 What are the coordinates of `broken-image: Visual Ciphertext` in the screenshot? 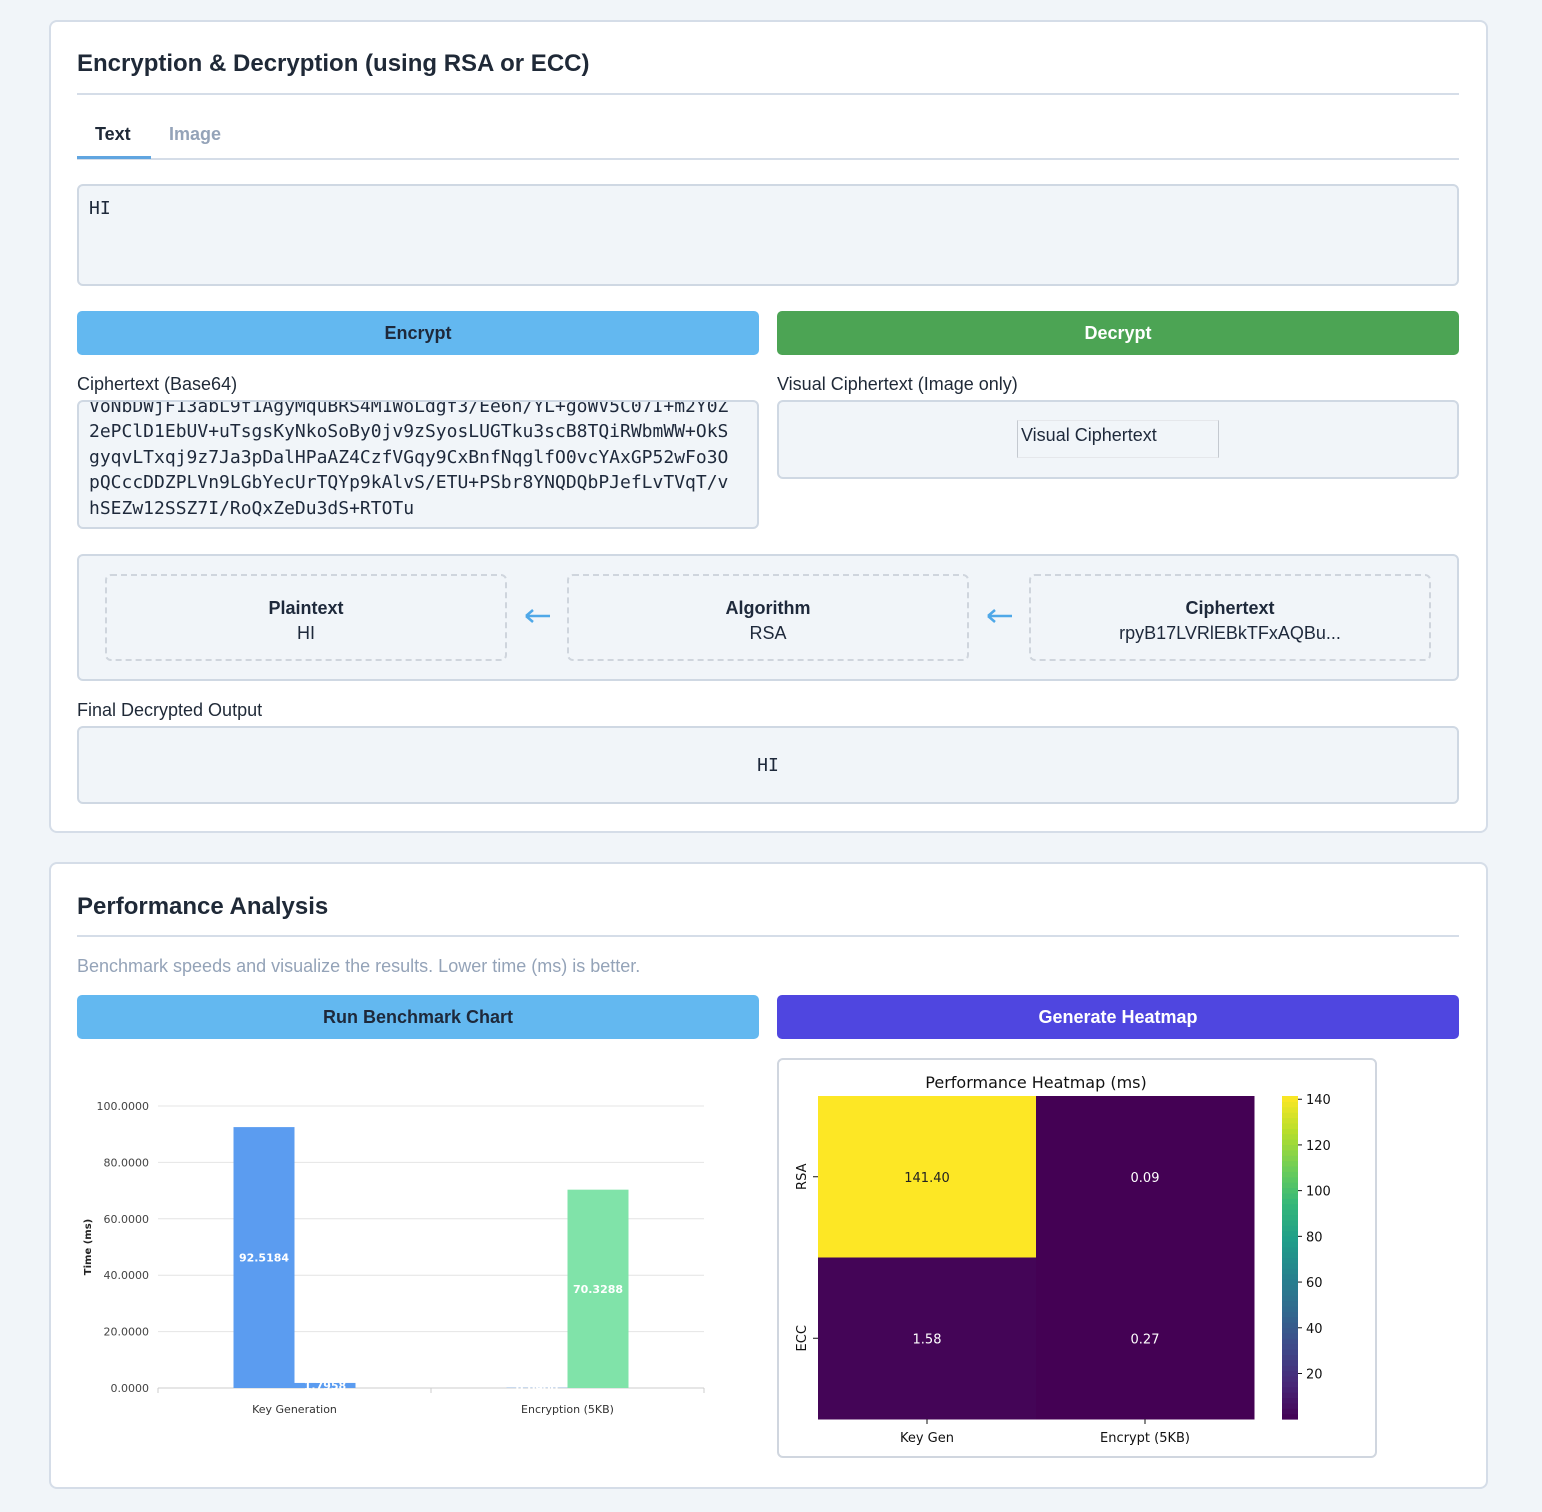 It's located at (1118, 439).